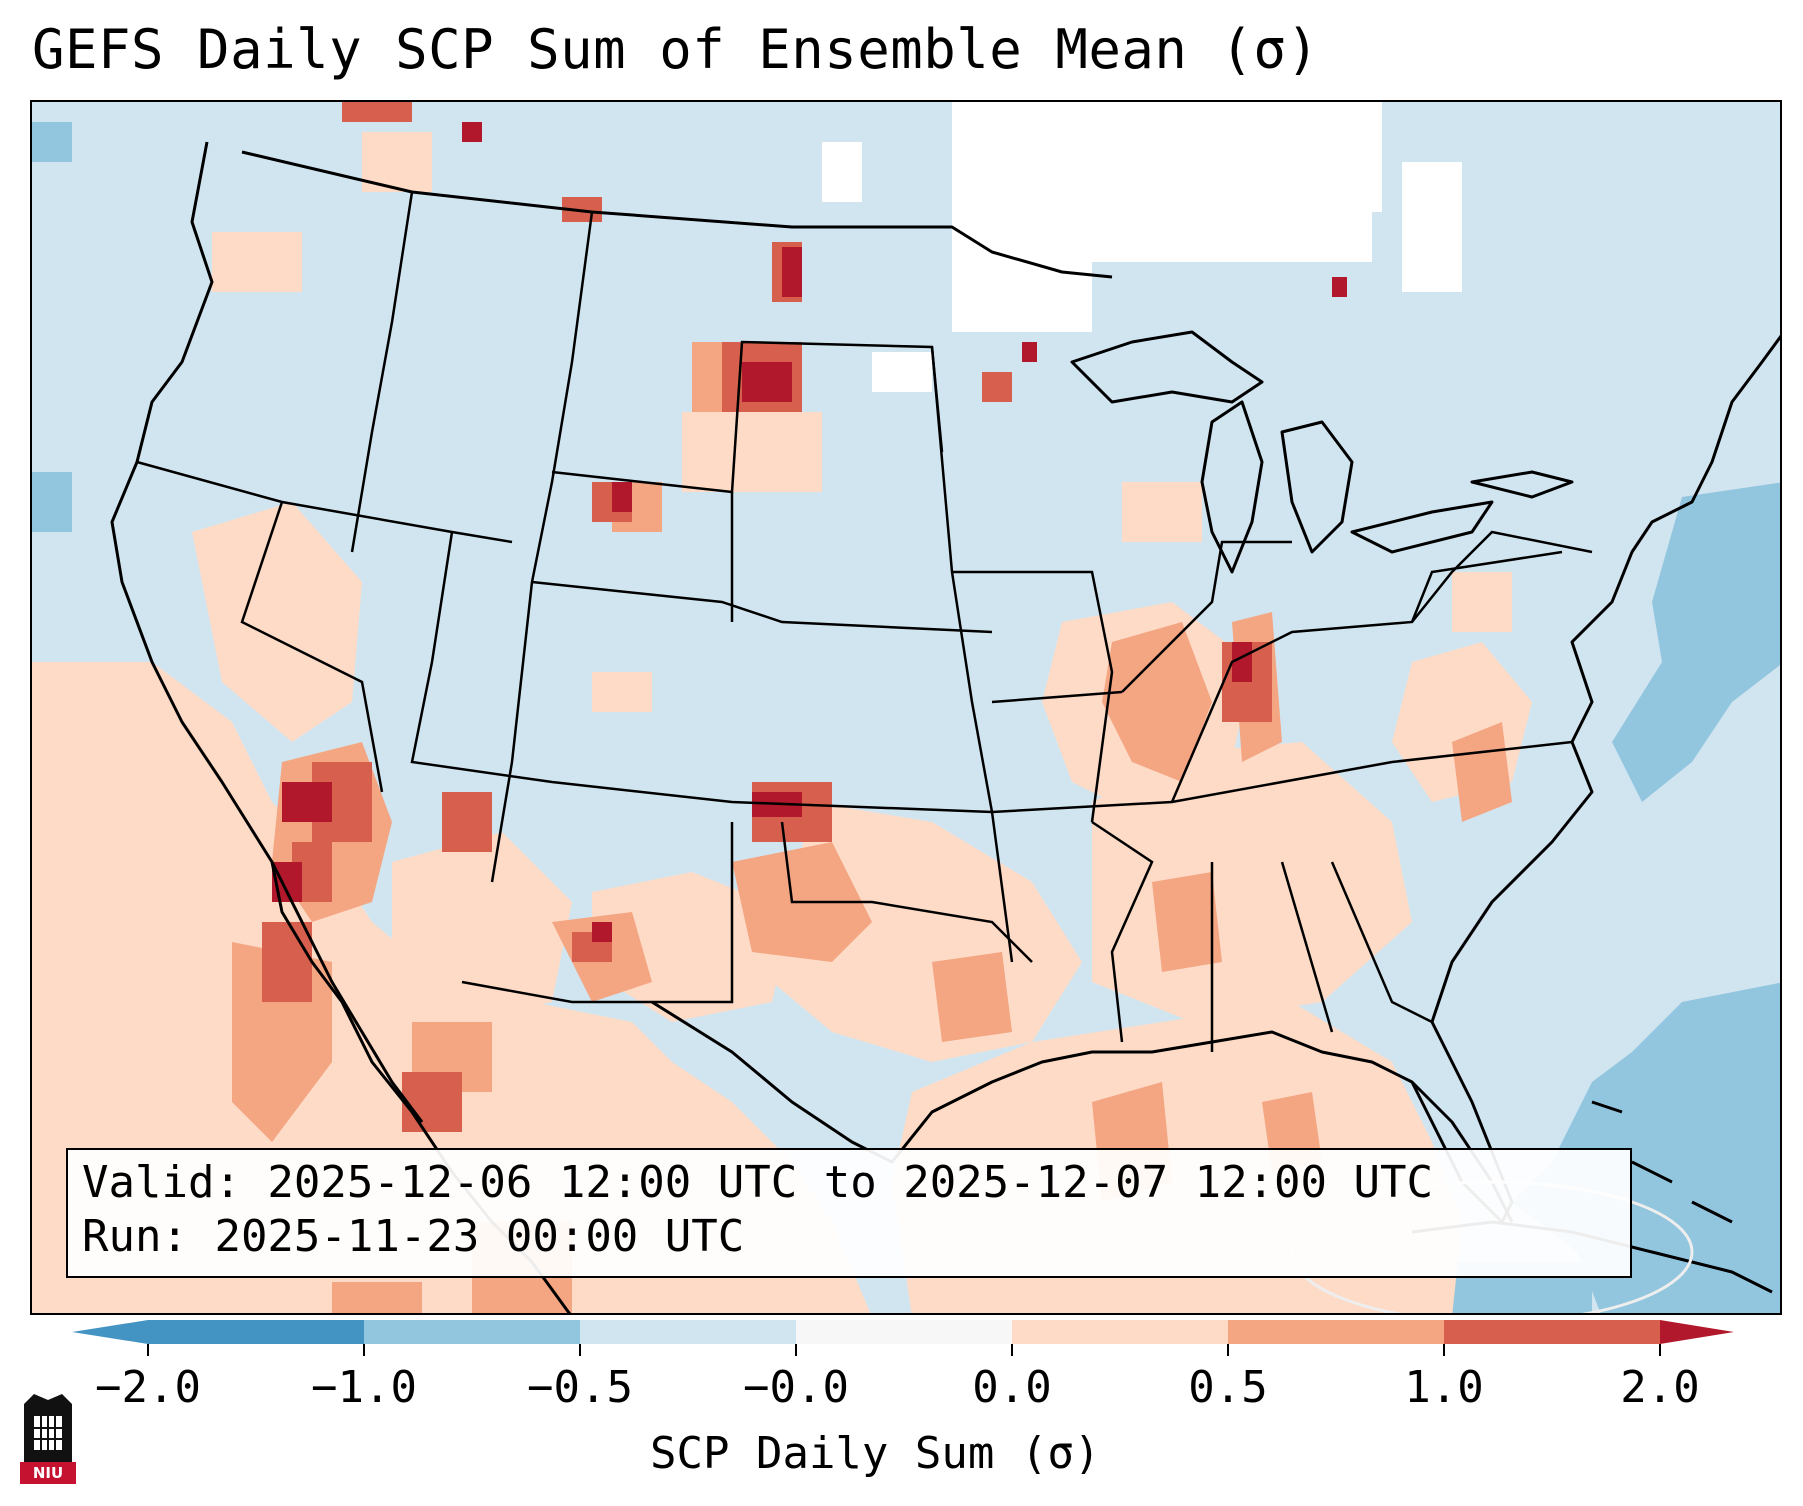 Image resolution: width=1803 pixels, height=1506 pixels. I want to click on missing-data-region, so click(1142, 247).